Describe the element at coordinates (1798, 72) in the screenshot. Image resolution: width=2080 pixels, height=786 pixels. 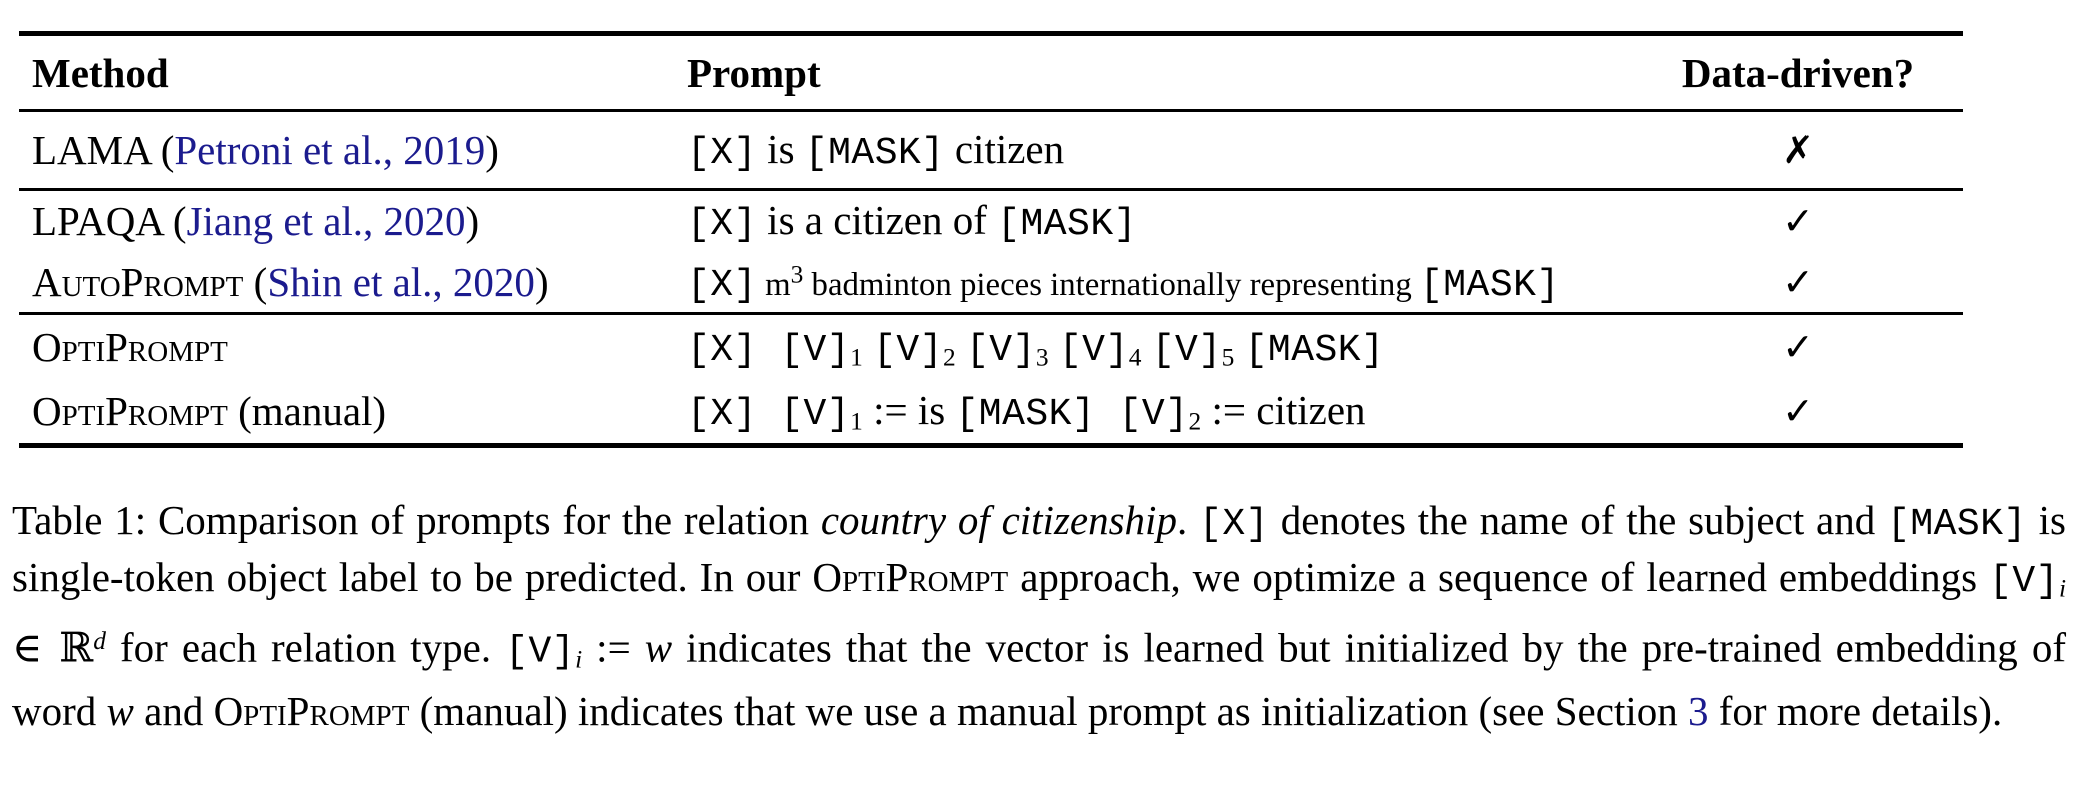
I see `col-header-data-driven: Data-driven?` at that location.